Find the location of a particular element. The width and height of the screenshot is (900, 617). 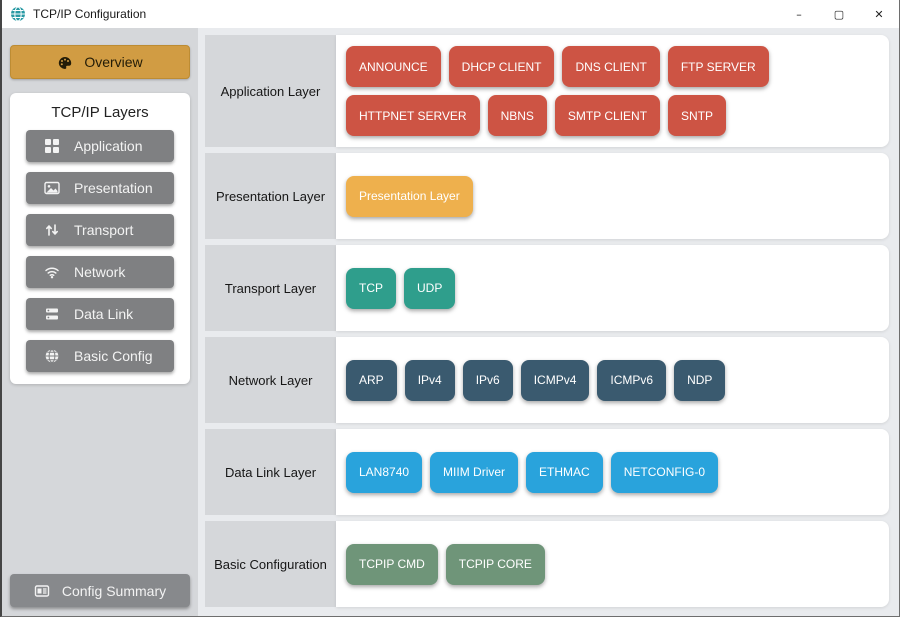

grid-icon is located at coordinates (52, 146).